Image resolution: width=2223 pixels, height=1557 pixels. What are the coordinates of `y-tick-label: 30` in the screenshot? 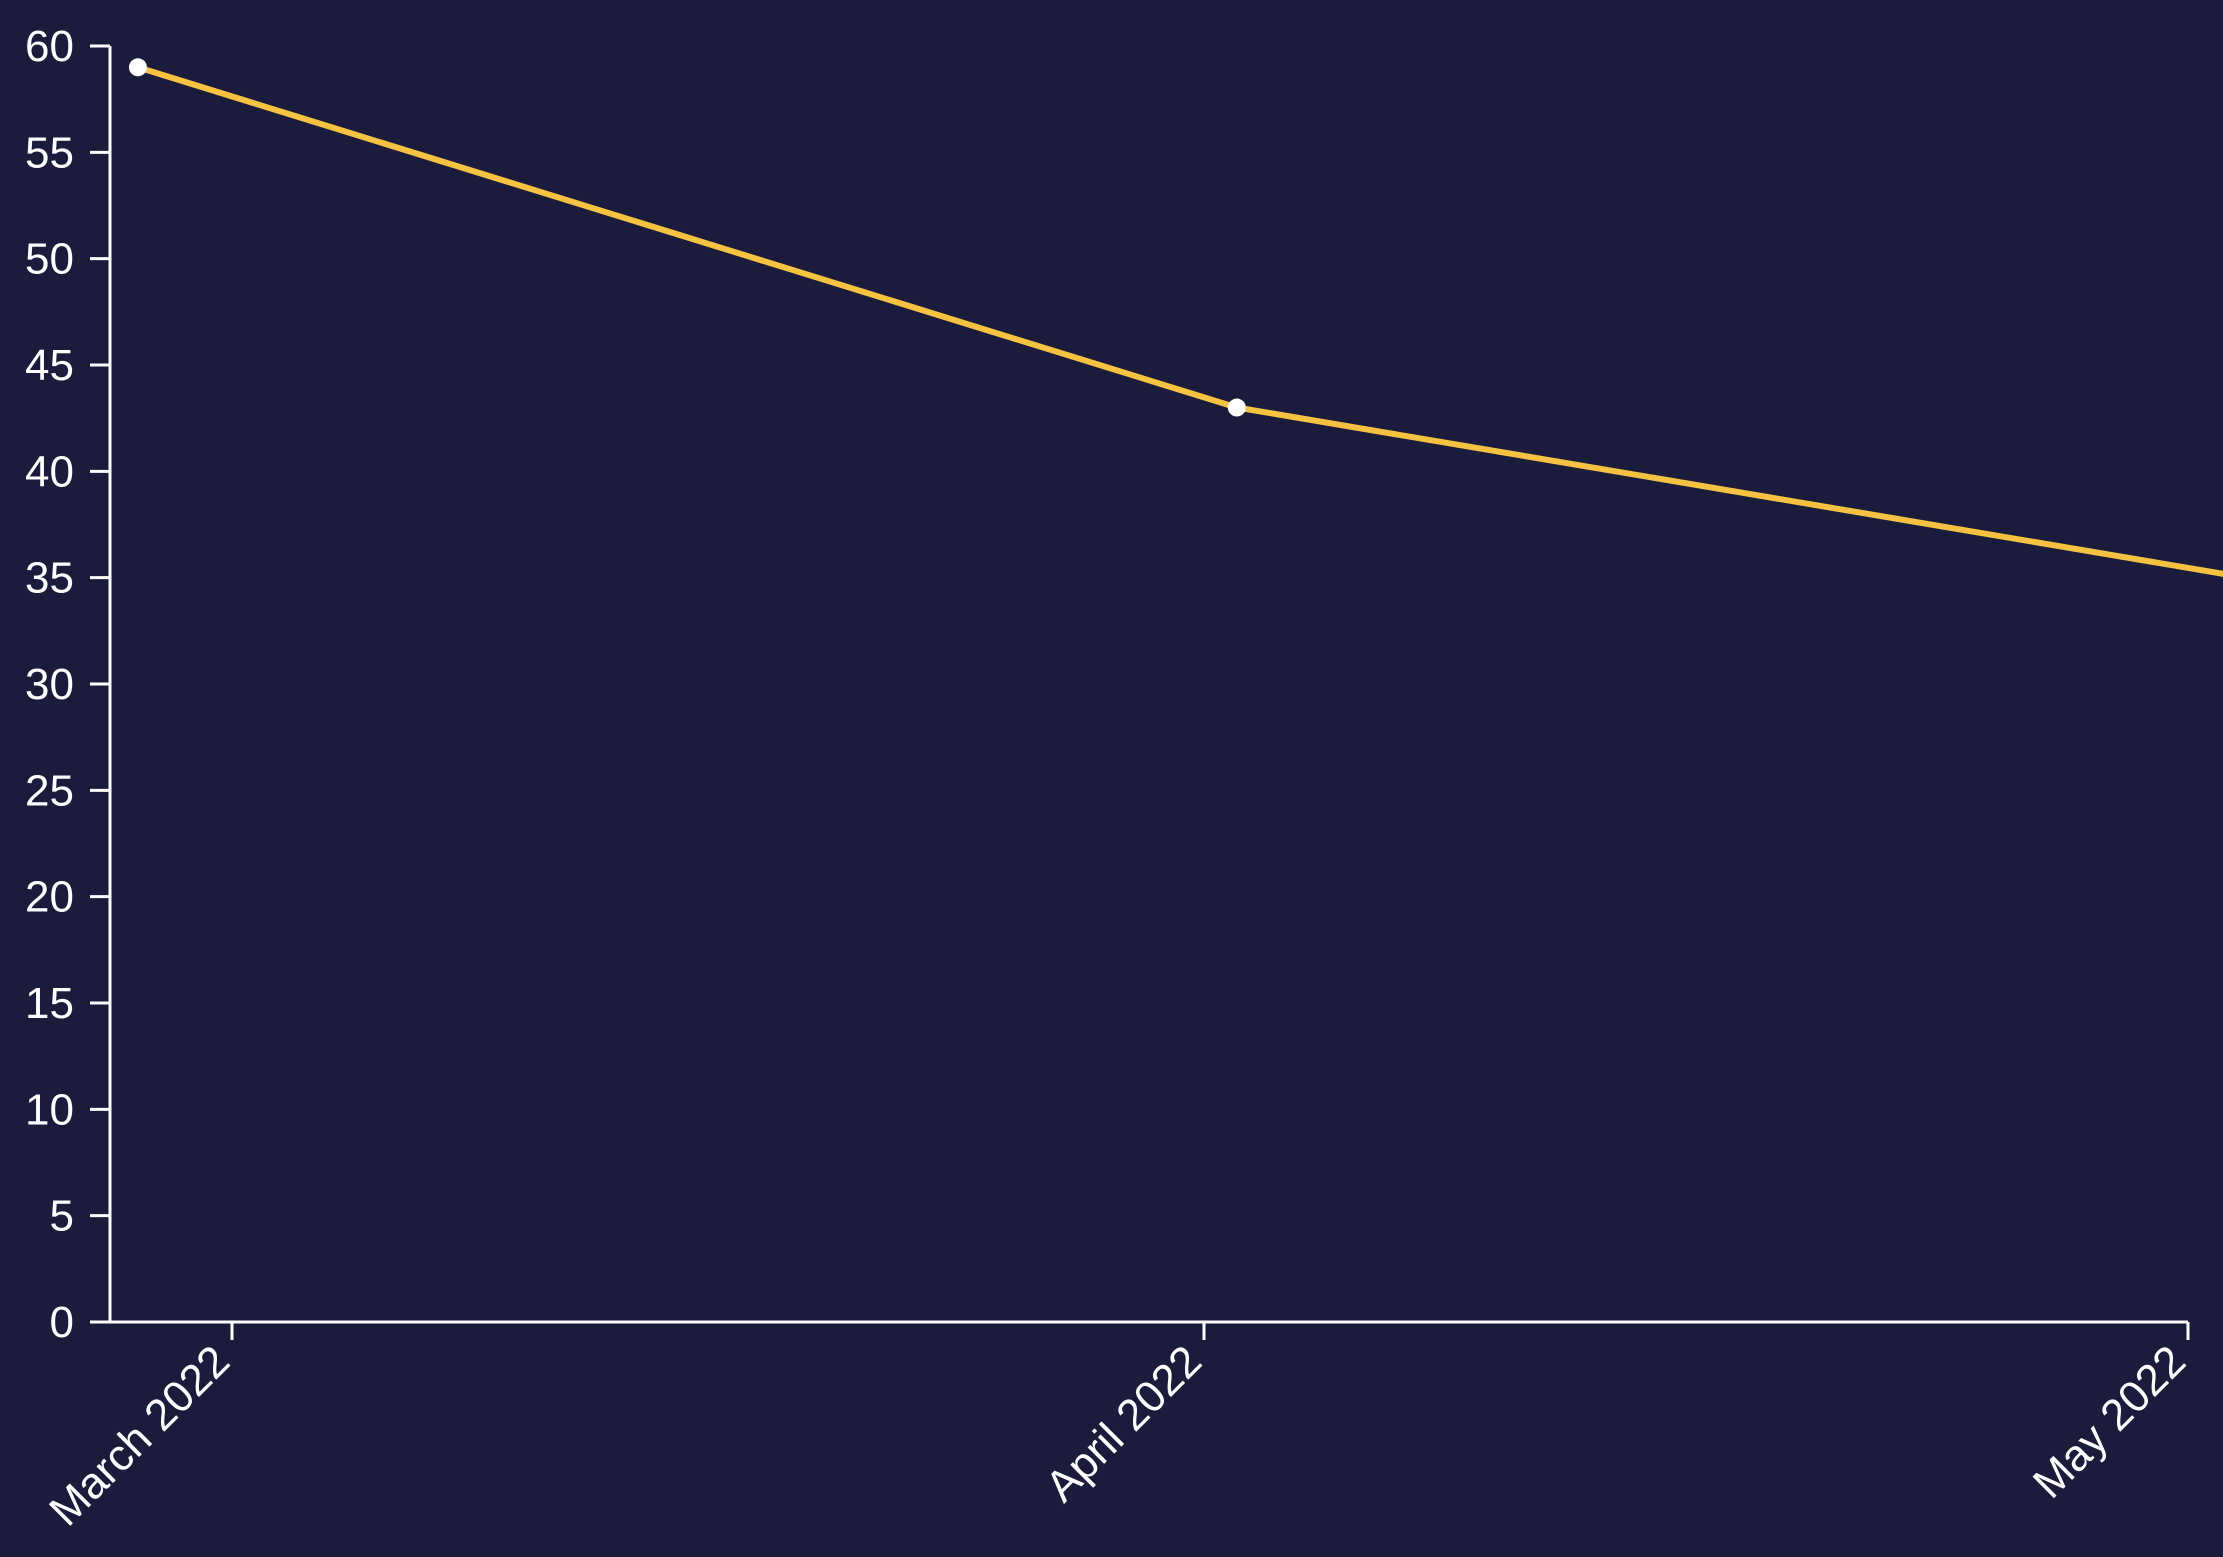 It's located at (49, 684).